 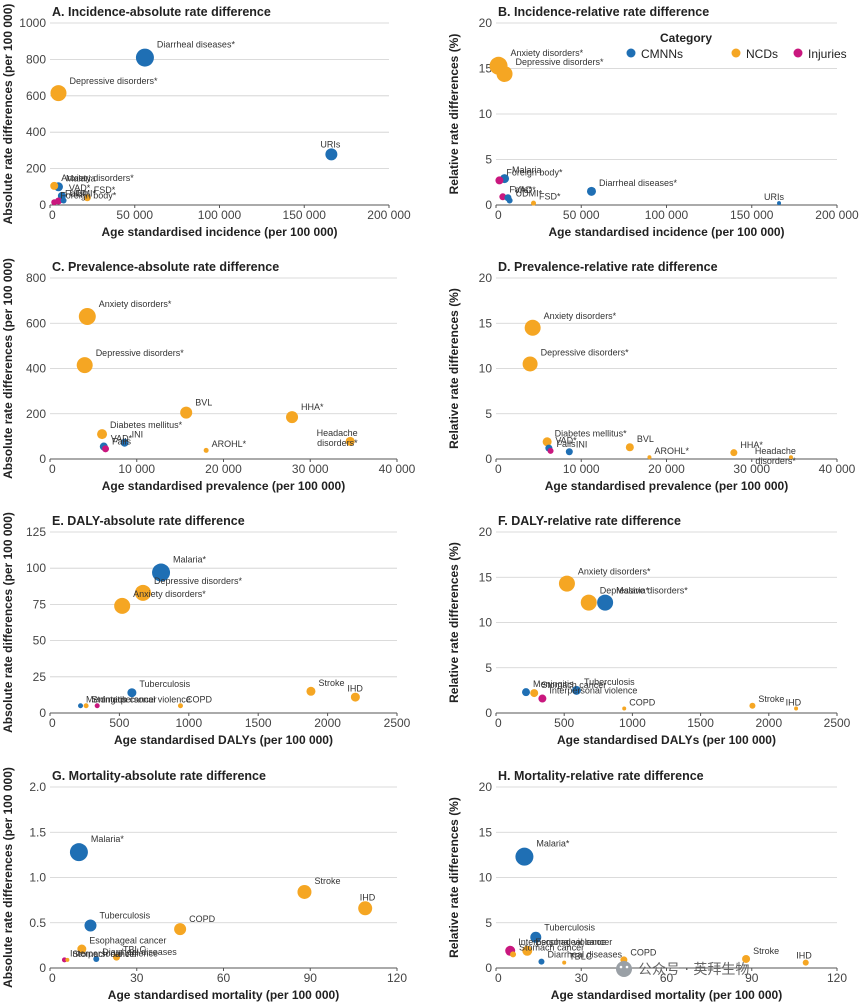 I want to click on watermark-text: 公众号 · 英拜生物, so click(x=693, y=969).